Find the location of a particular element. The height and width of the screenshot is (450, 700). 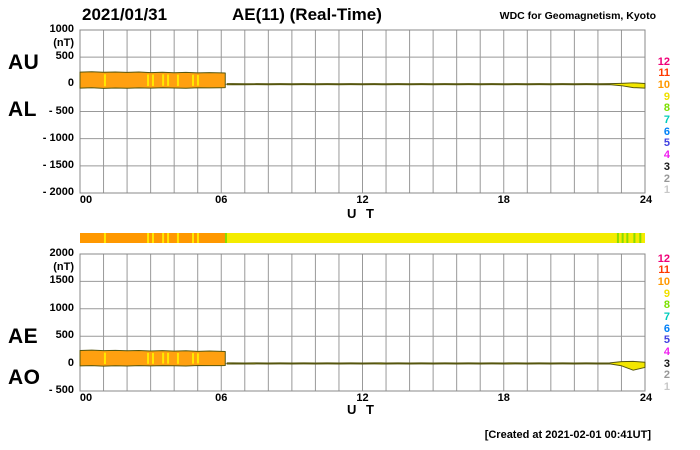

ytick-label: 2000 is located at coordinates (61, 253).